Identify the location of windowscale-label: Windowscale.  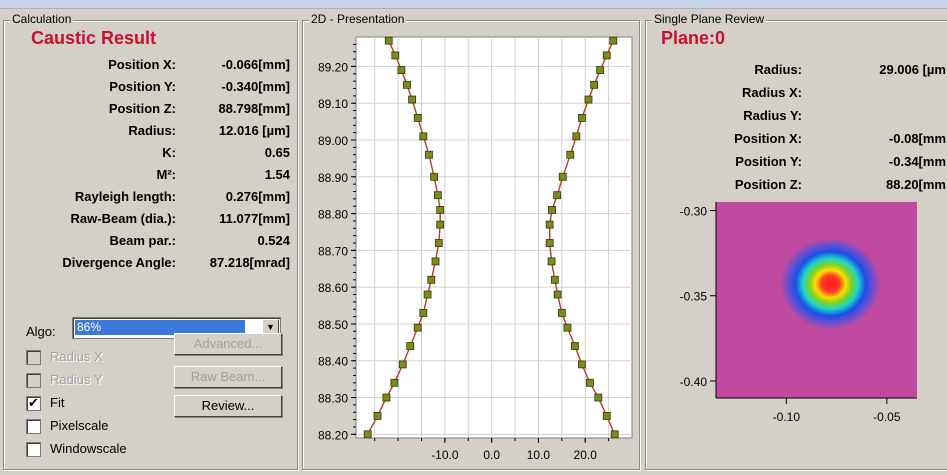
(88, 448).